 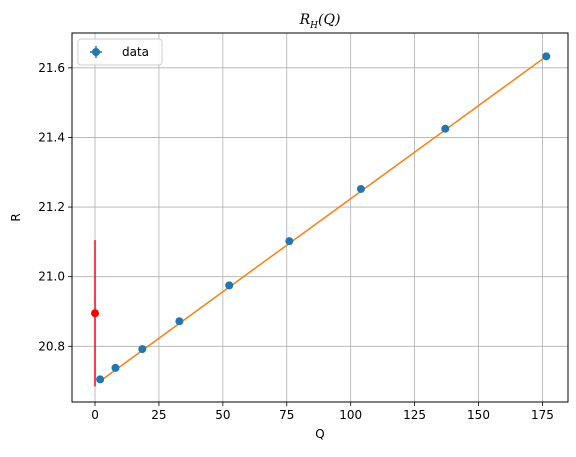 I want to click on chart-title-subscript: H, so click(x=313, y=26).